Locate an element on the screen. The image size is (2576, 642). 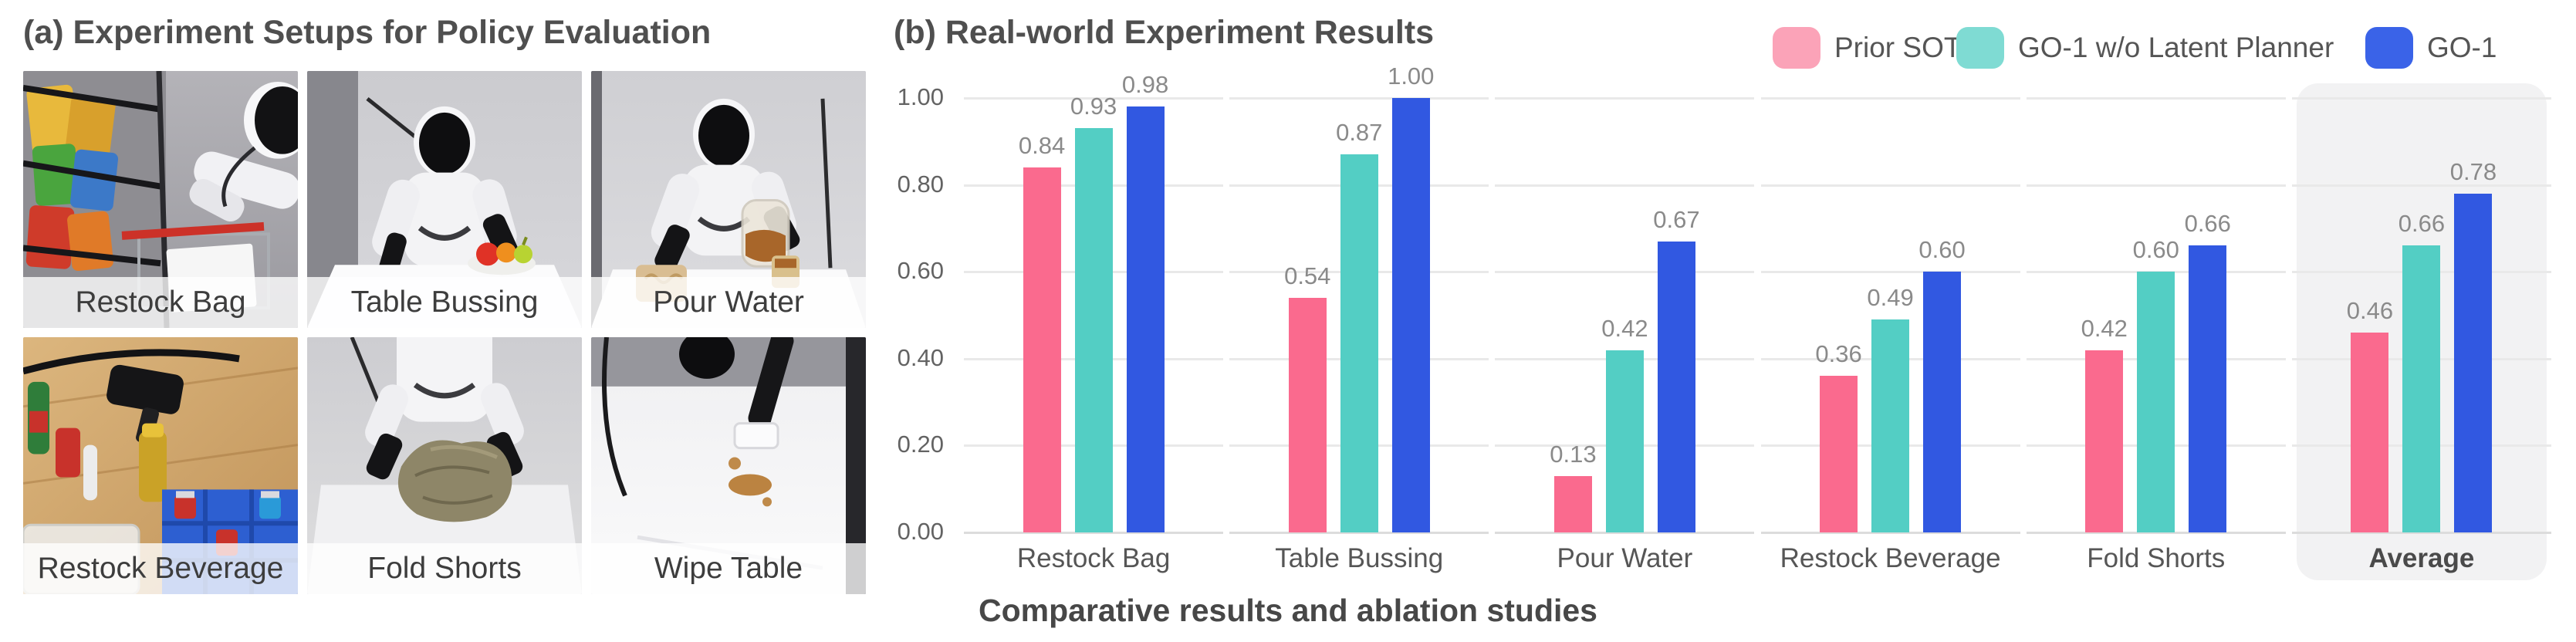
photo-label: Fold Shorts is located at coordinates (444, 568).